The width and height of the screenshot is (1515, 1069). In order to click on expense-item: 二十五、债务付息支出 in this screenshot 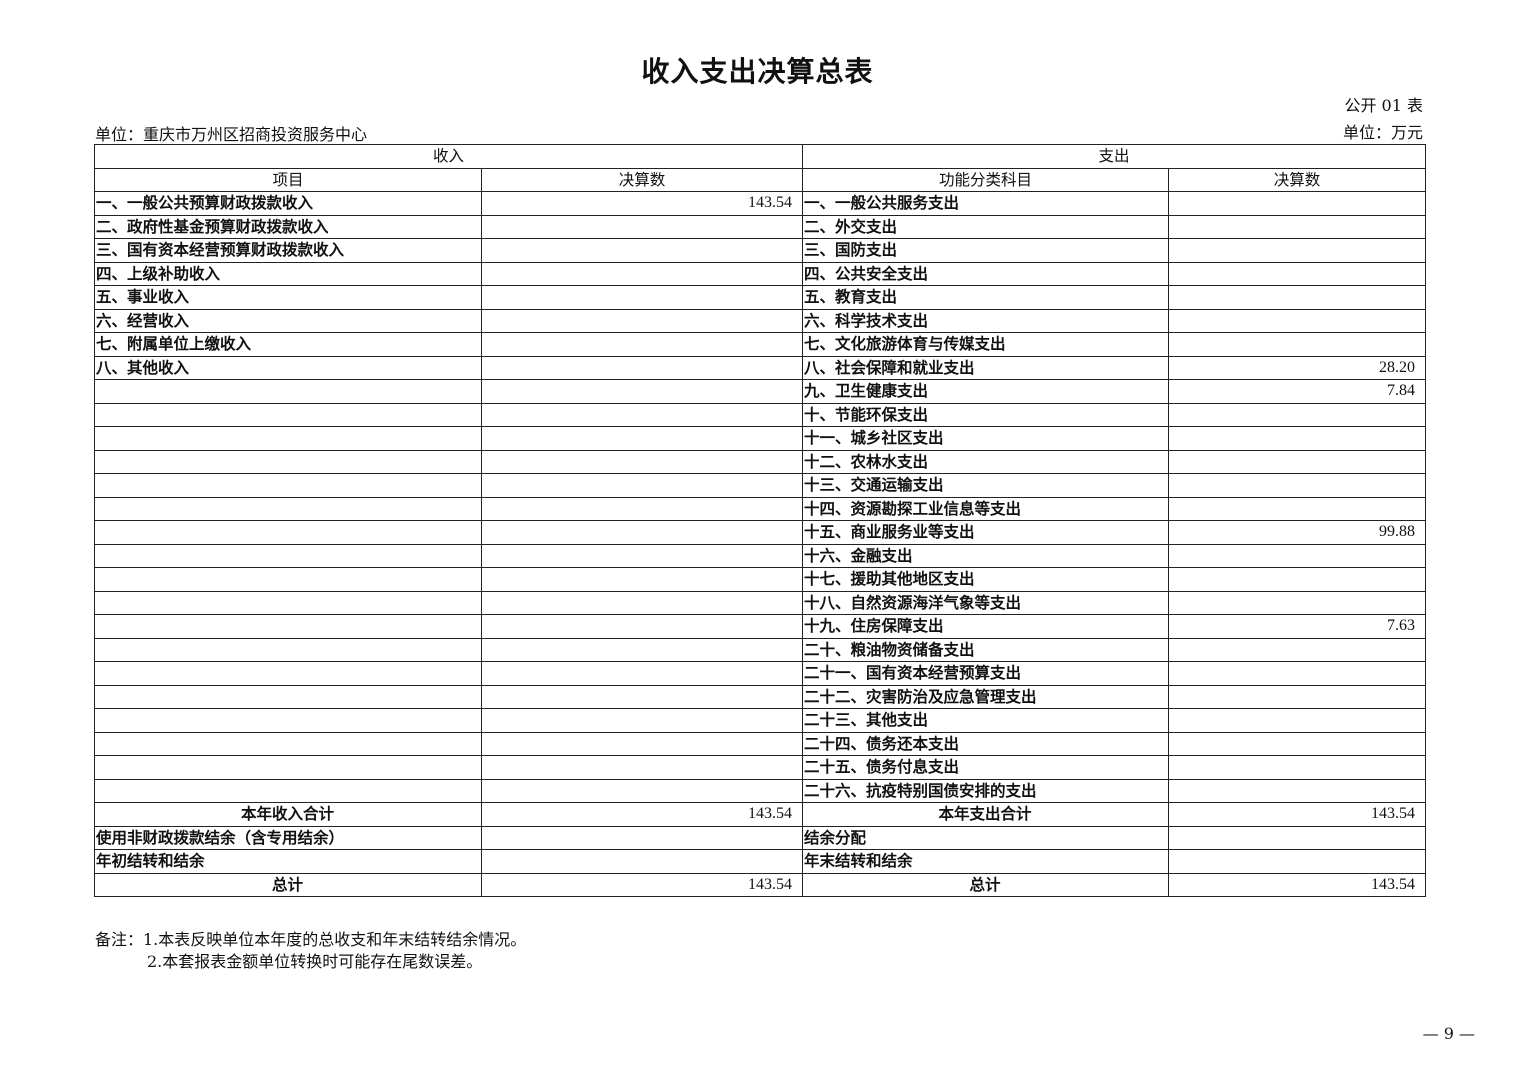, I will do `click(986, 767)`.